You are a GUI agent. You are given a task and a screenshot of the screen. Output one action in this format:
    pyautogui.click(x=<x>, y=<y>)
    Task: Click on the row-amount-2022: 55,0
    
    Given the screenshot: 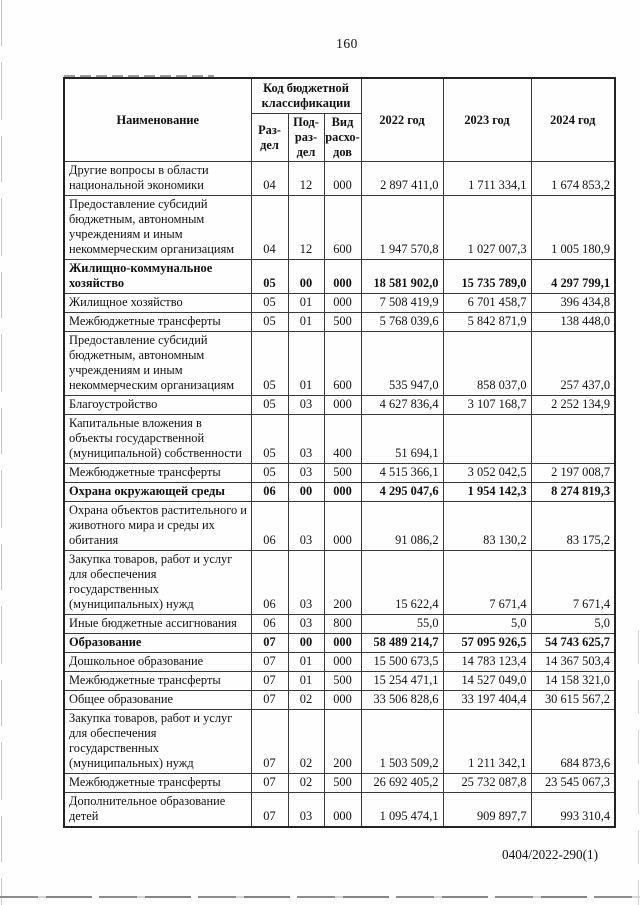 What is the action you would take?
    pyautogui.click(x=402, y=624)
    